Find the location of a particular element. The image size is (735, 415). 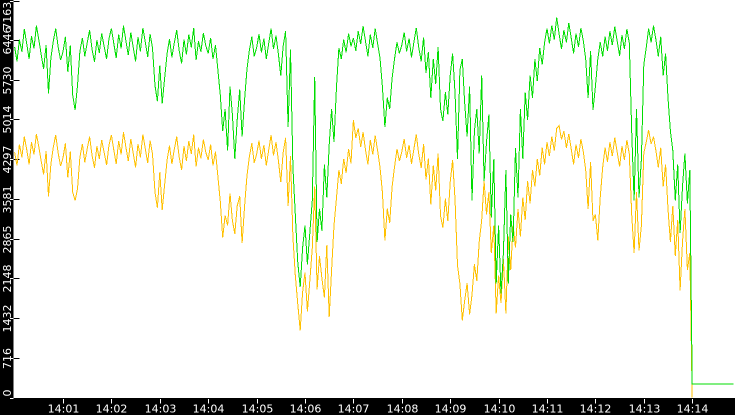

x-tick-label: 14:13 is located at coordinates (645, 409).